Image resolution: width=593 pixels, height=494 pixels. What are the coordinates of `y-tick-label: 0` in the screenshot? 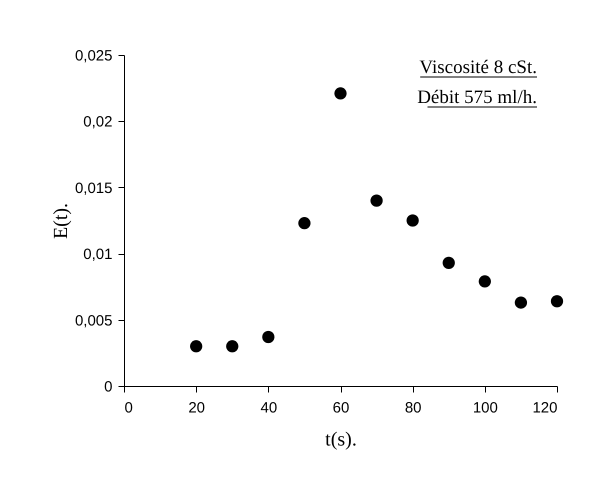 It's located at (108, 387).